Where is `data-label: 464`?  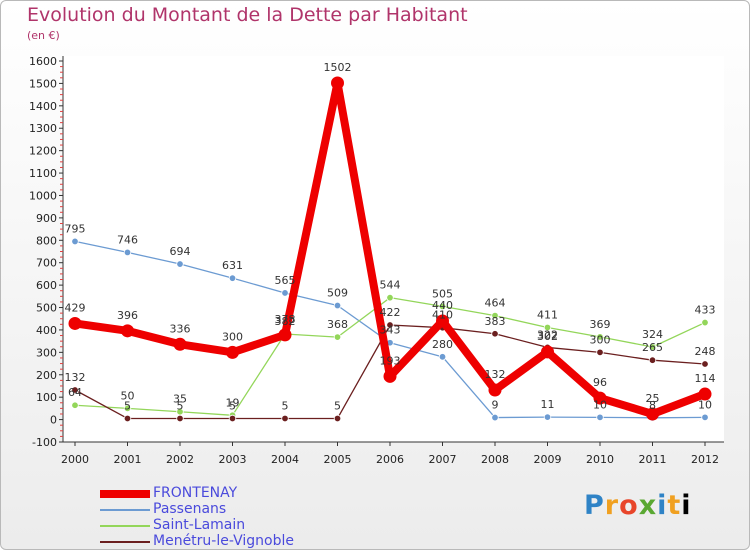
data-label: 464 is located at coordinates (495, 303).